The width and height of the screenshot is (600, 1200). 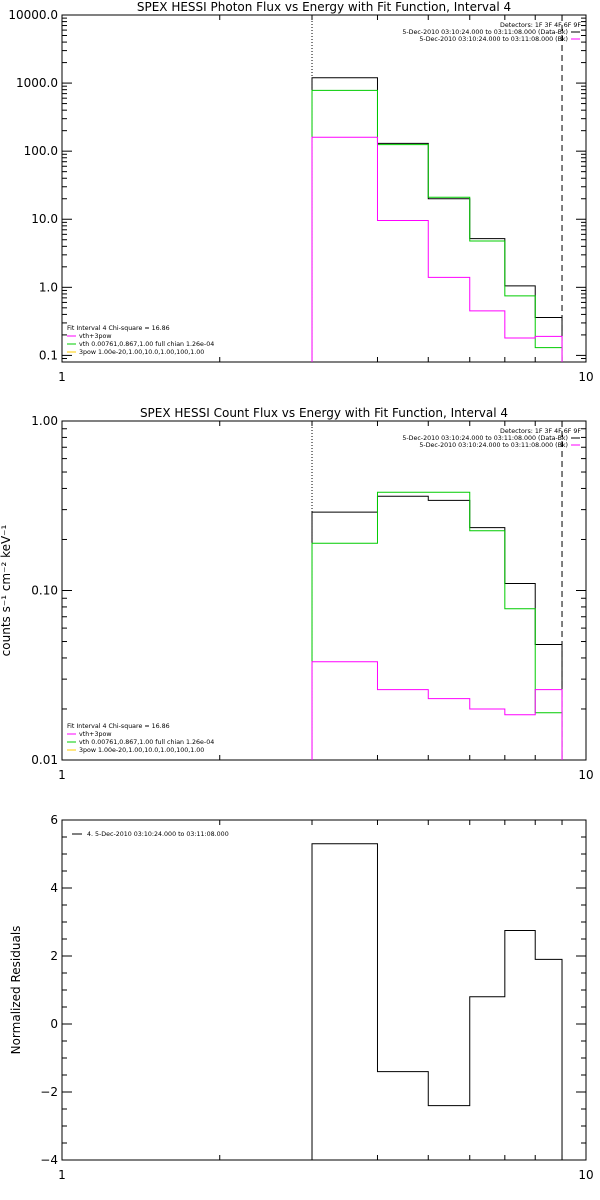 I want to click on y-tick-label: −4, so click(x=49, y=1160).